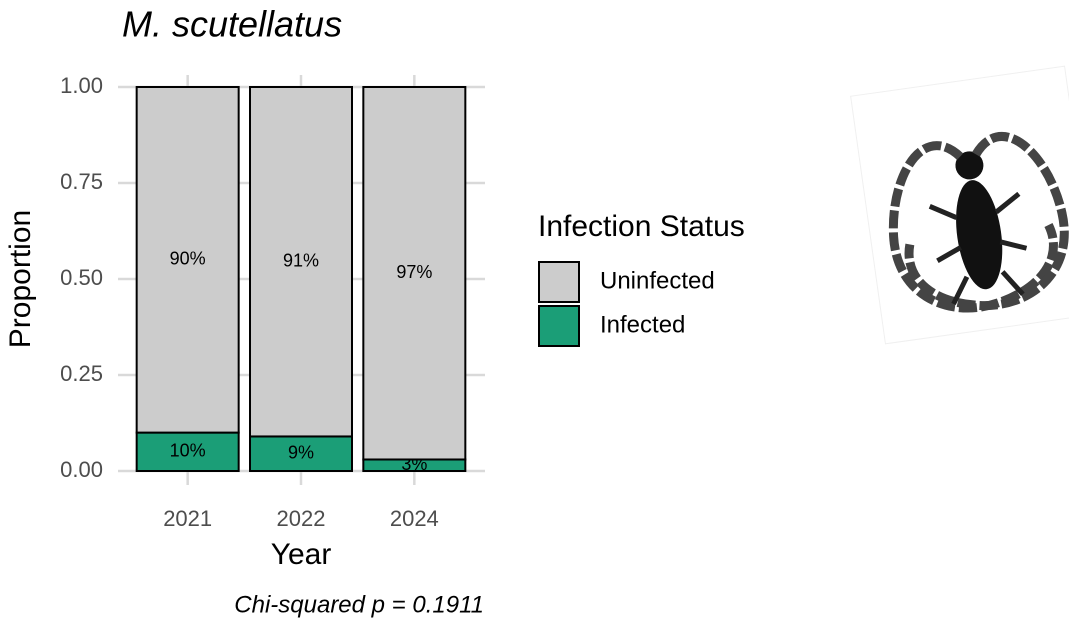 The image size is (1069, 635). What do you see at coordinates (81, 277) in the screenshot?
I see `y-tick-label: 0.50` at bounding box center [81, 277].